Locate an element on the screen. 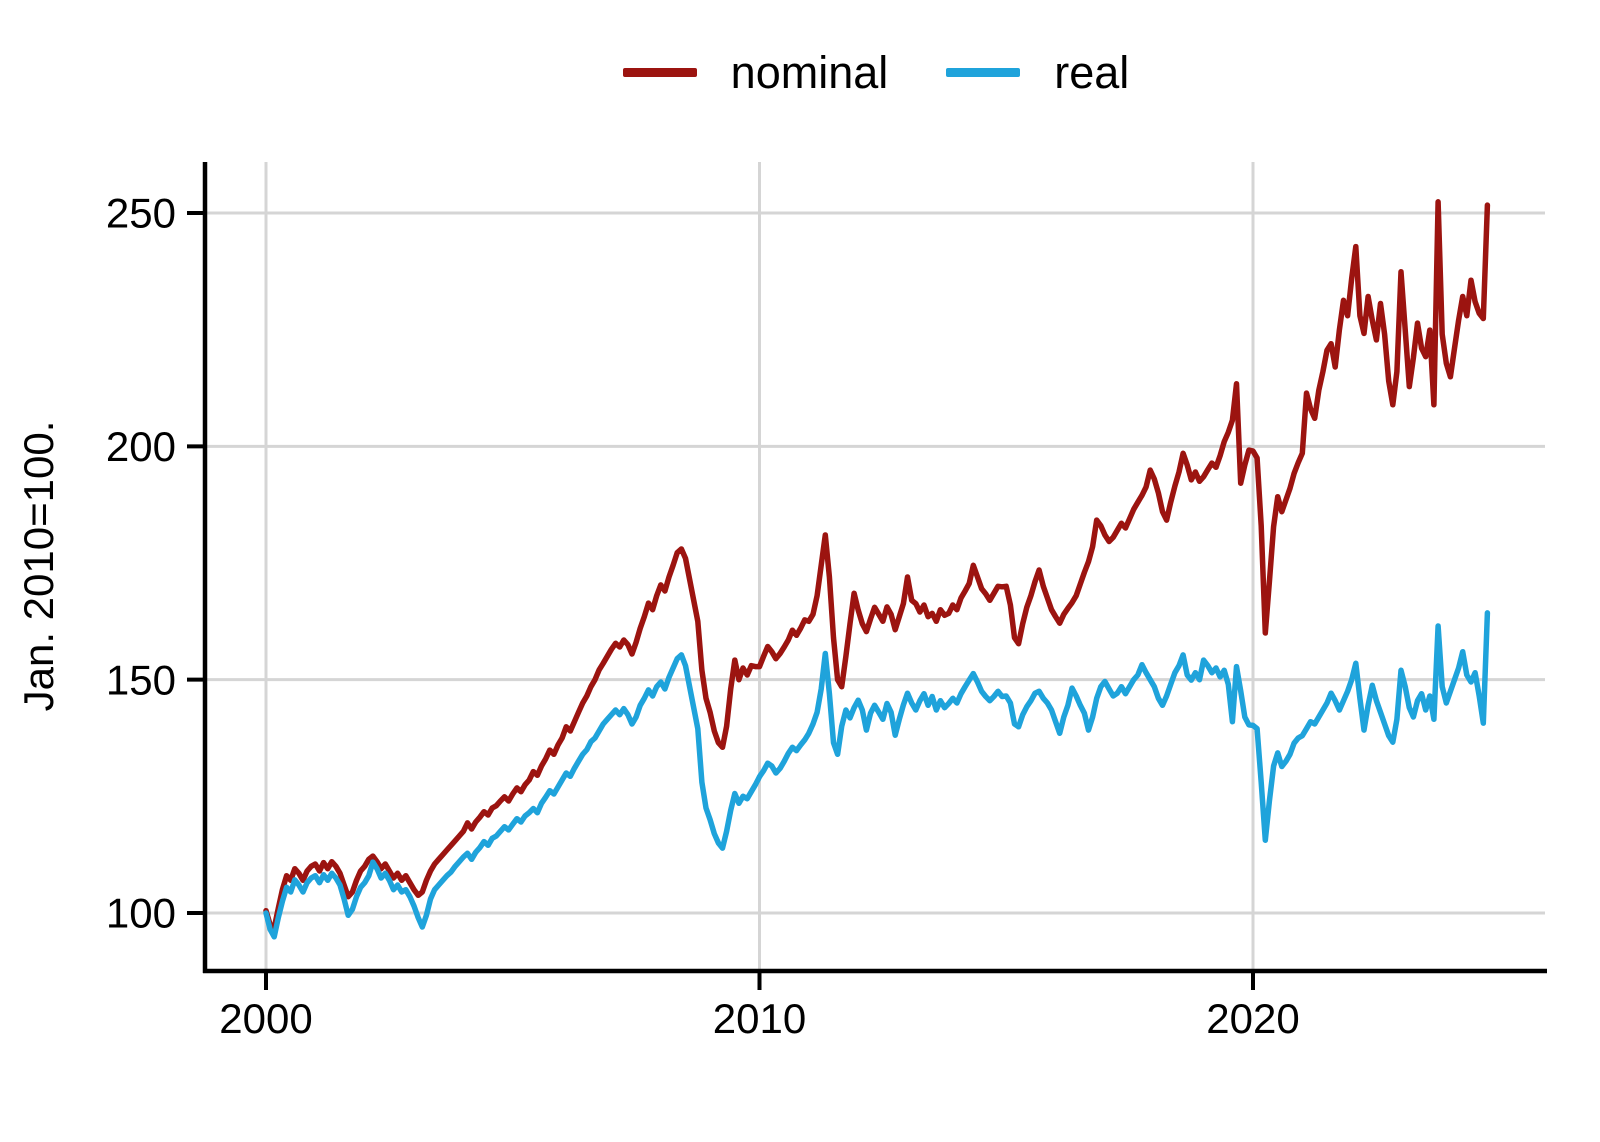 This screenshot has height=1142, width=1600. legend-label-nominal: nominal is located at coordinates (809, 72).